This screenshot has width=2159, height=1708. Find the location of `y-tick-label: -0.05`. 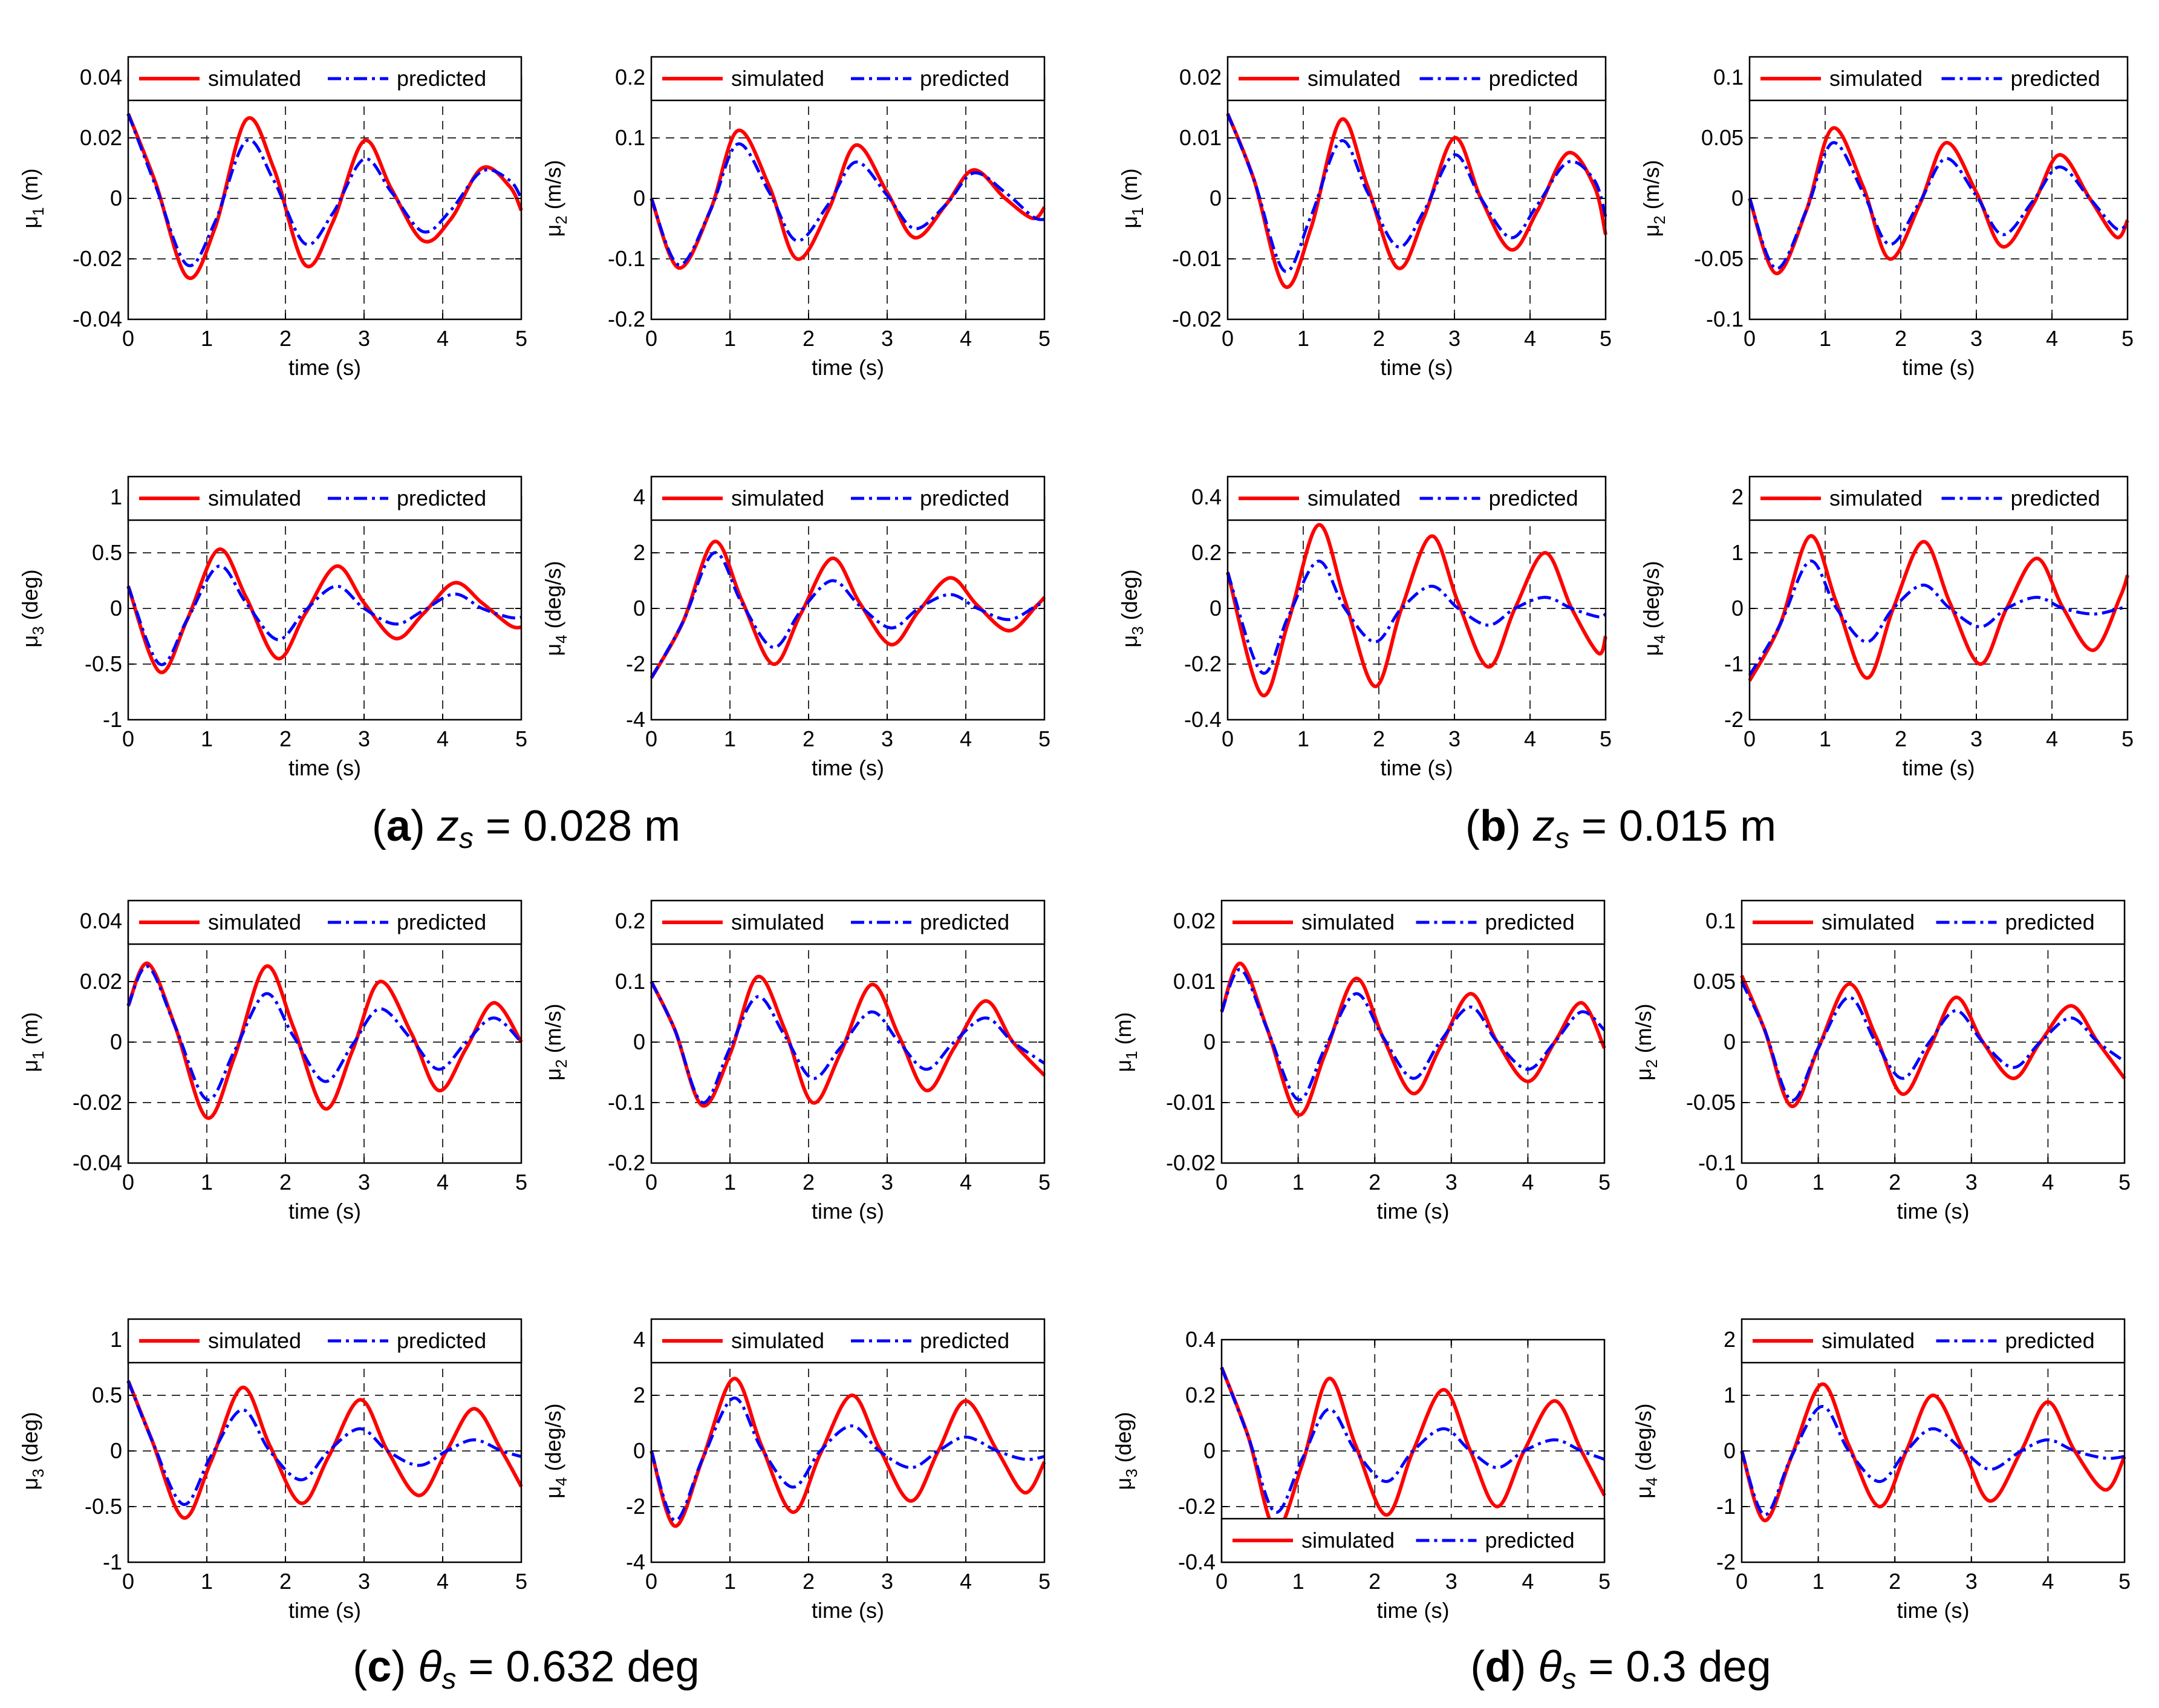

y-tick-label: -0.05 is located at coordinates (1719, 258).